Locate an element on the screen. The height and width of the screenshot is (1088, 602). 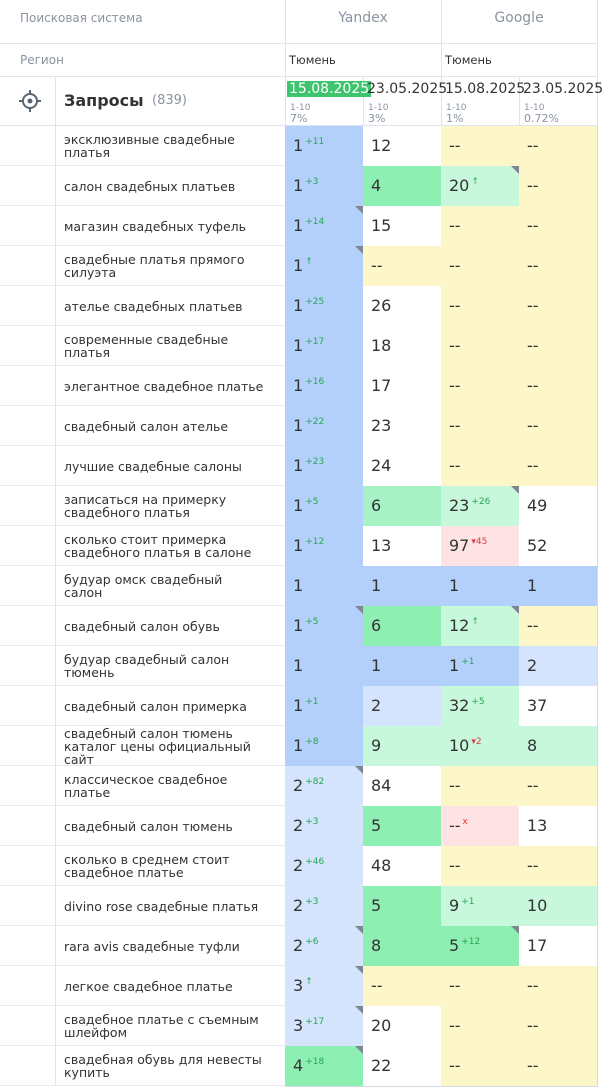
query: классическое свадебное платье is located at coordinates (146, 786).